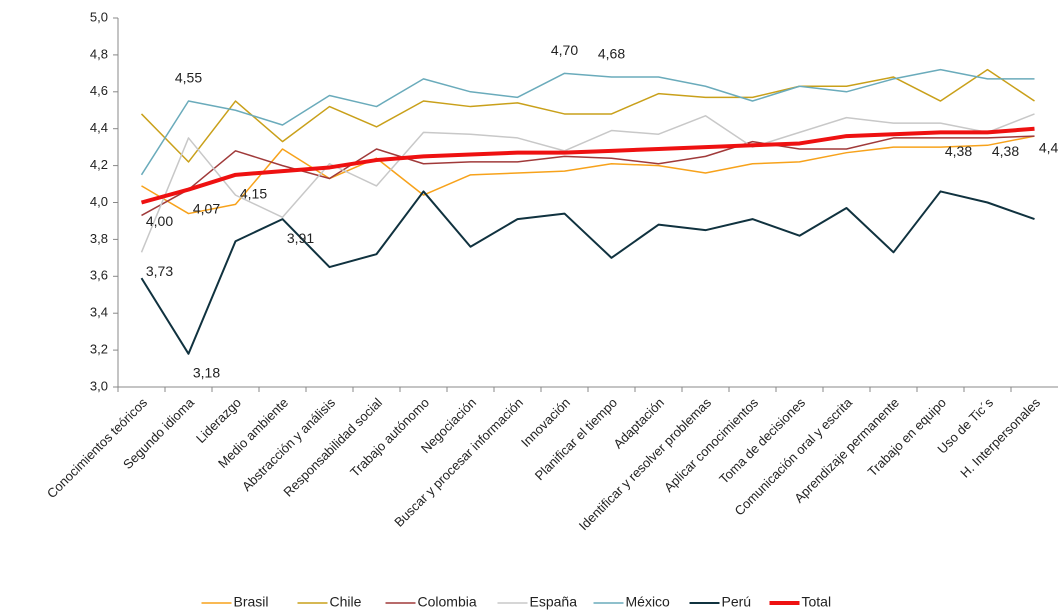 The image size is (1059, 613). What do you see at coordinates (99, 16) in the screenshot?
I see `y-tick-label: 5,0` at bounding box center [99, 16].